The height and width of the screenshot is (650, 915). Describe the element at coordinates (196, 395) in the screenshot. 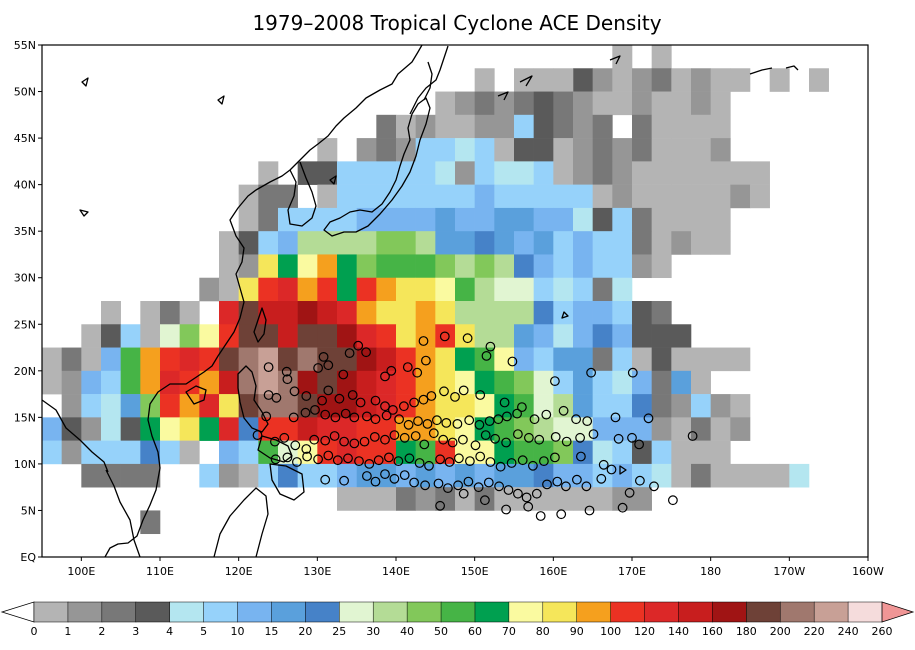

I see `hainan-coastline` at that location.